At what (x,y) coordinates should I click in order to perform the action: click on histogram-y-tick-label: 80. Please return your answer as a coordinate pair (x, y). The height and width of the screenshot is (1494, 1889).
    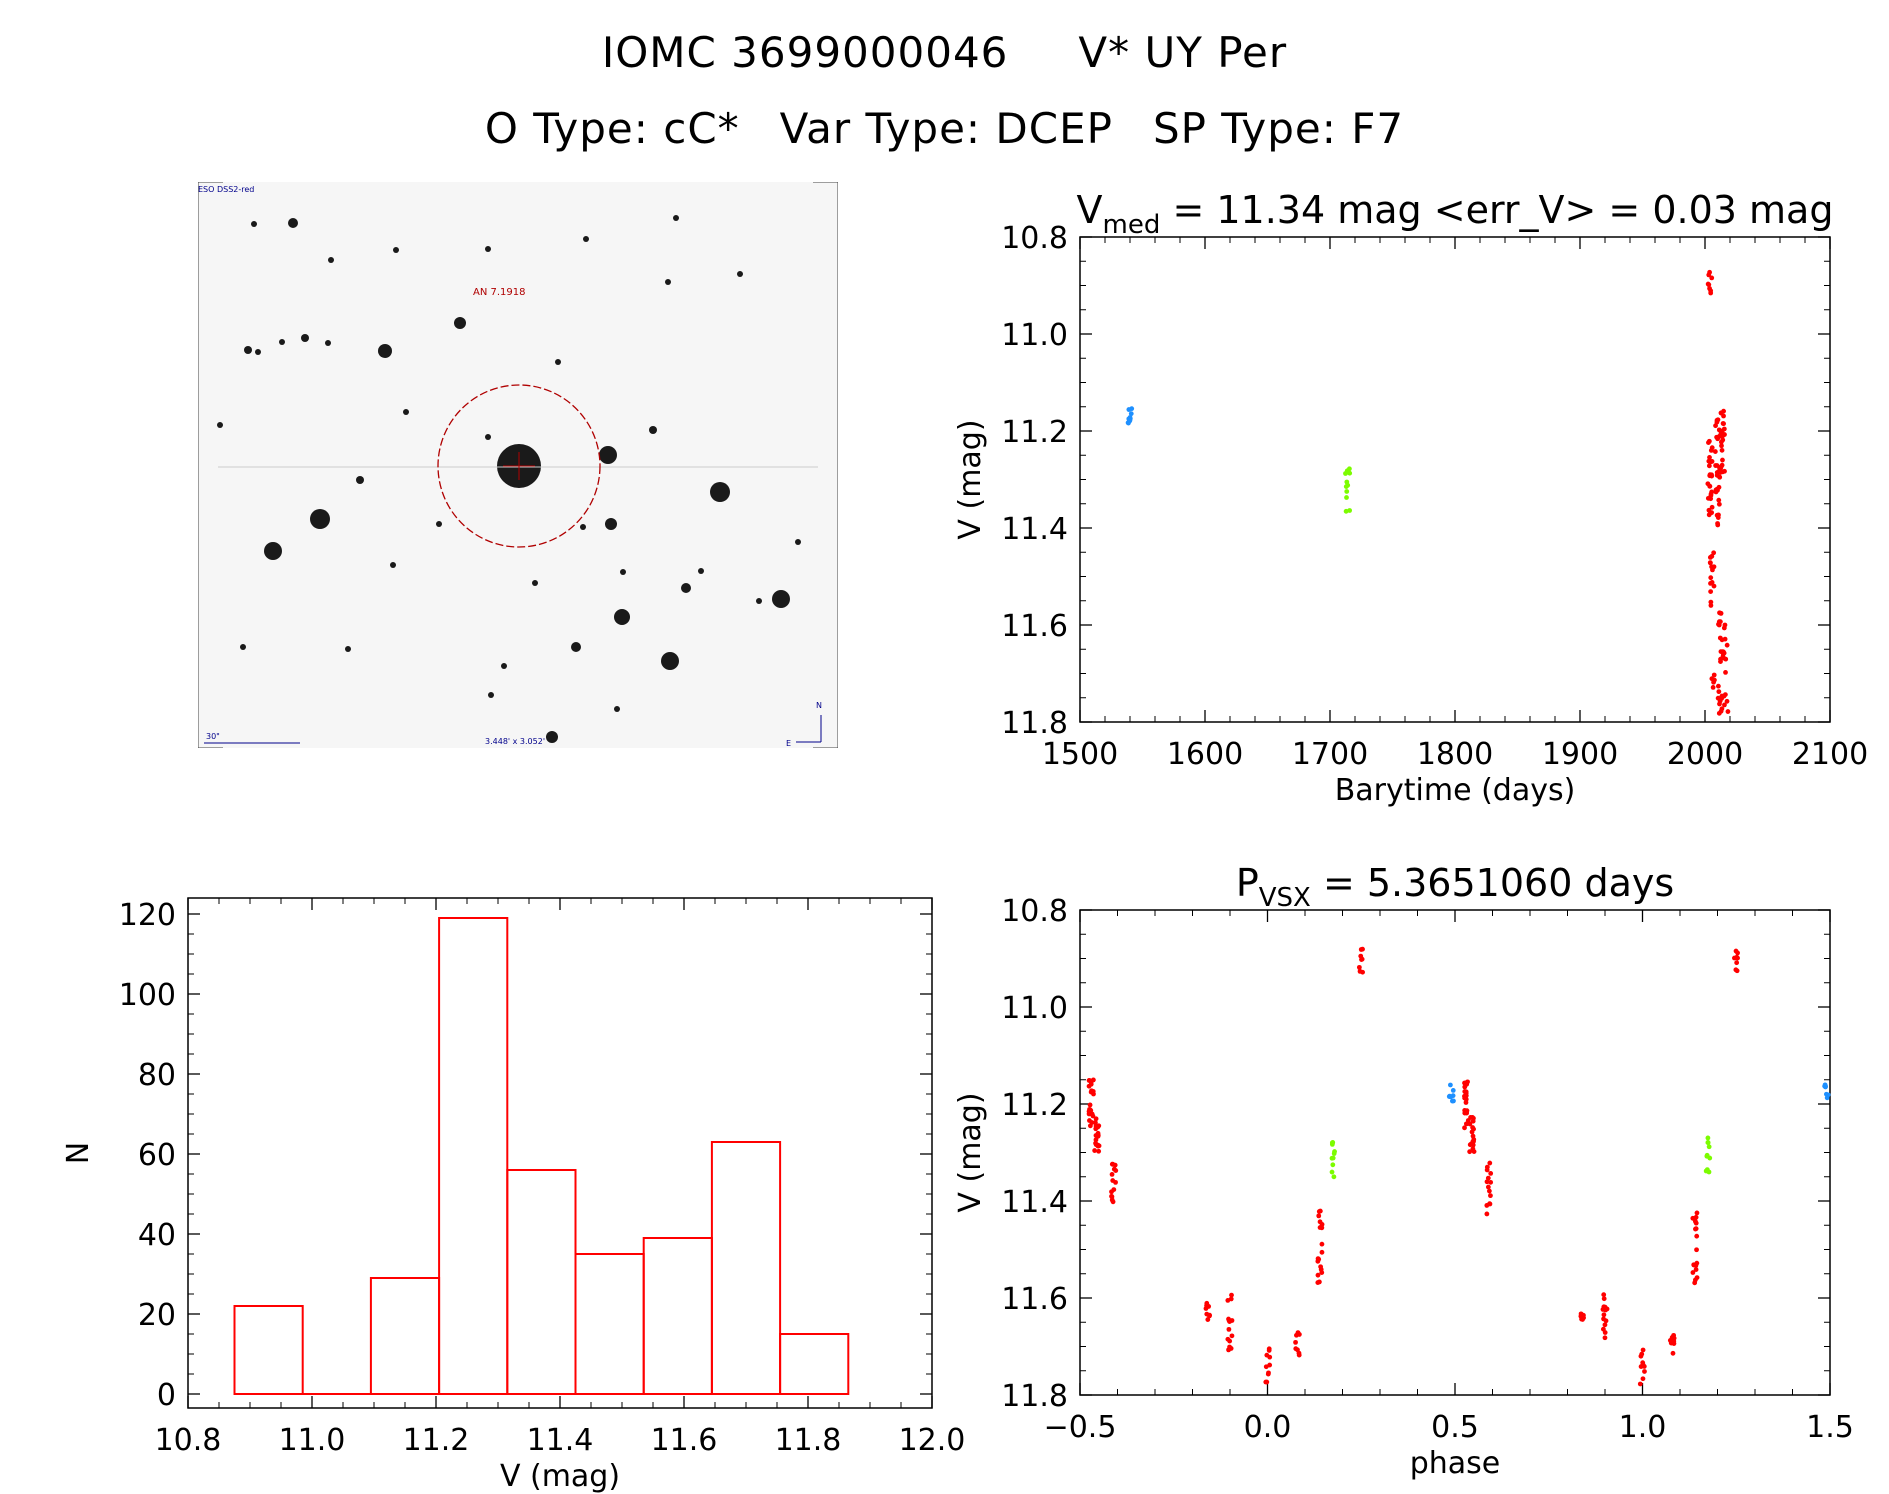
    Looking at the image, I should click on (157, 1075).